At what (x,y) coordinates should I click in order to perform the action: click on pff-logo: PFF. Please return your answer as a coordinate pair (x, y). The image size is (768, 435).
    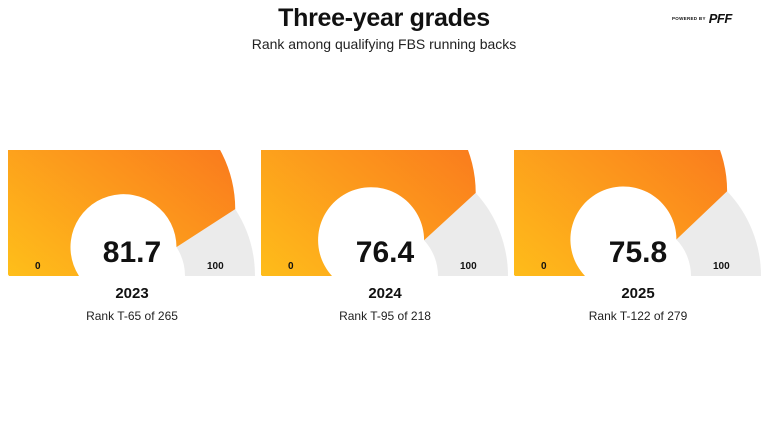
    Looking at the image, I should click on (720, 18).